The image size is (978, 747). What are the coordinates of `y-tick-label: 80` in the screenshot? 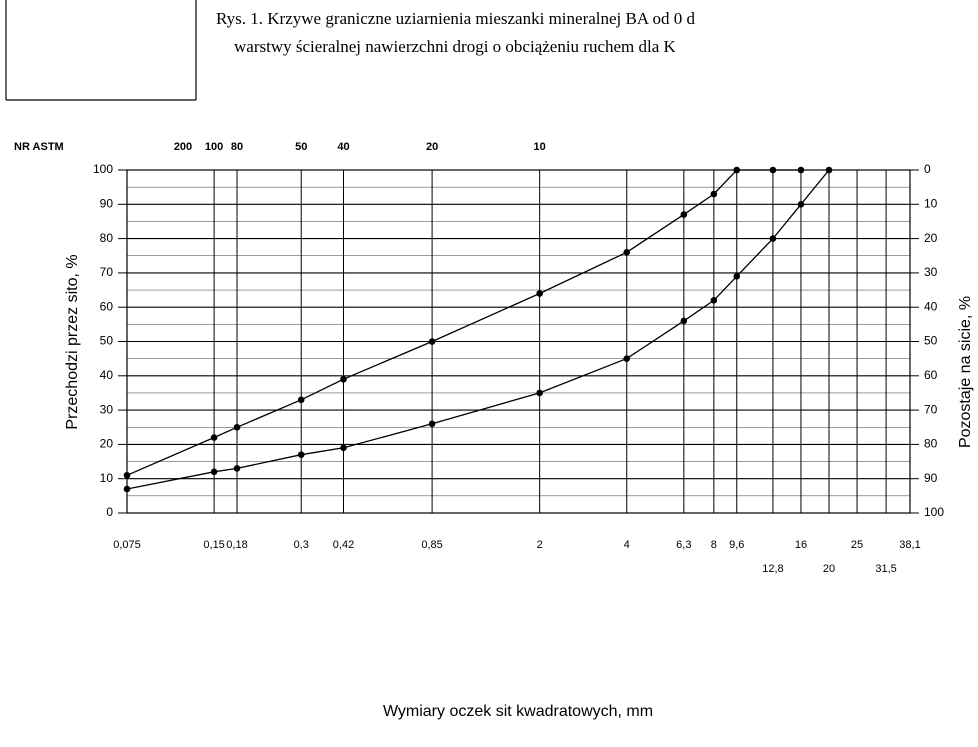 It's located at (107, 238).